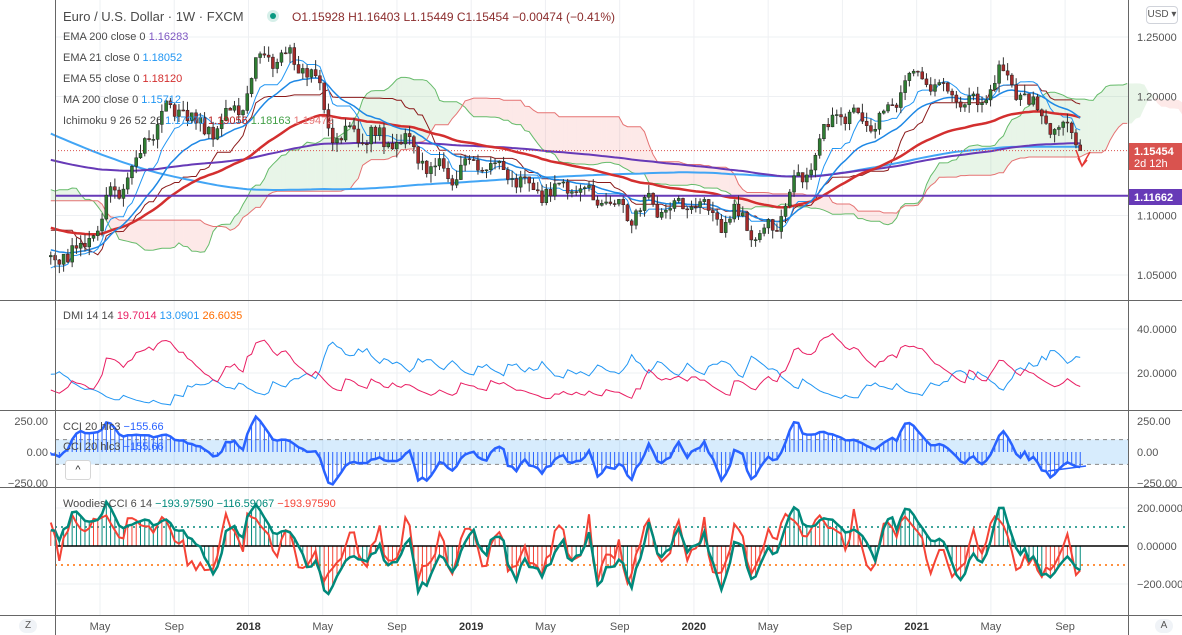  Describe the element at coordinates (1083, 158) in the screenshot. I see `down-arrow-annotation` at that location.